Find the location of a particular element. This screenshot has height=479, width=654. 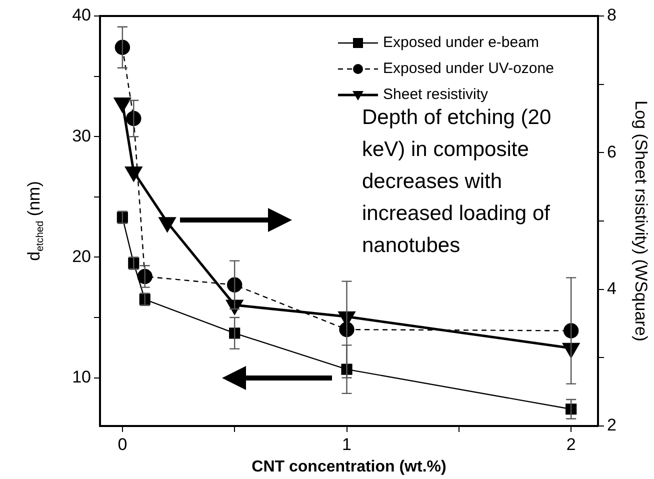

x-tick-label: 1 is located at coordinates (347, 444).